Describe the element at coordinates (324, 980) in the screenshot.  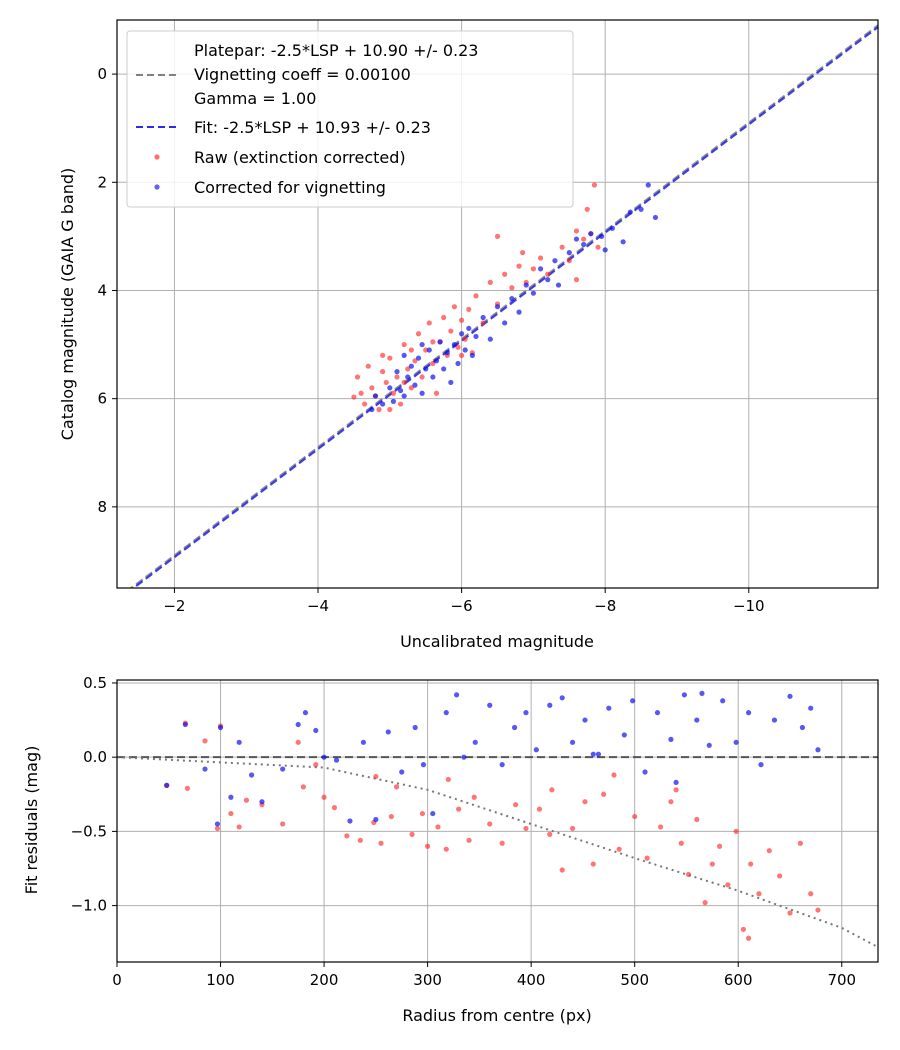
I see `bottom-x-tick-label: 200` at that location.